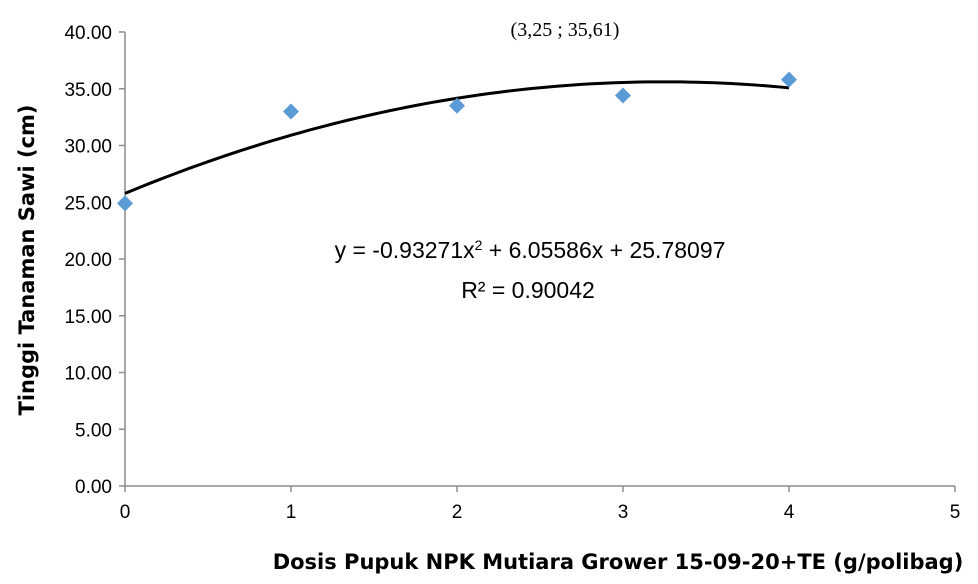  Describe the element at coordinates (88, 260) in the screenshot. I see `y-tick-label: 20.00` at that location.